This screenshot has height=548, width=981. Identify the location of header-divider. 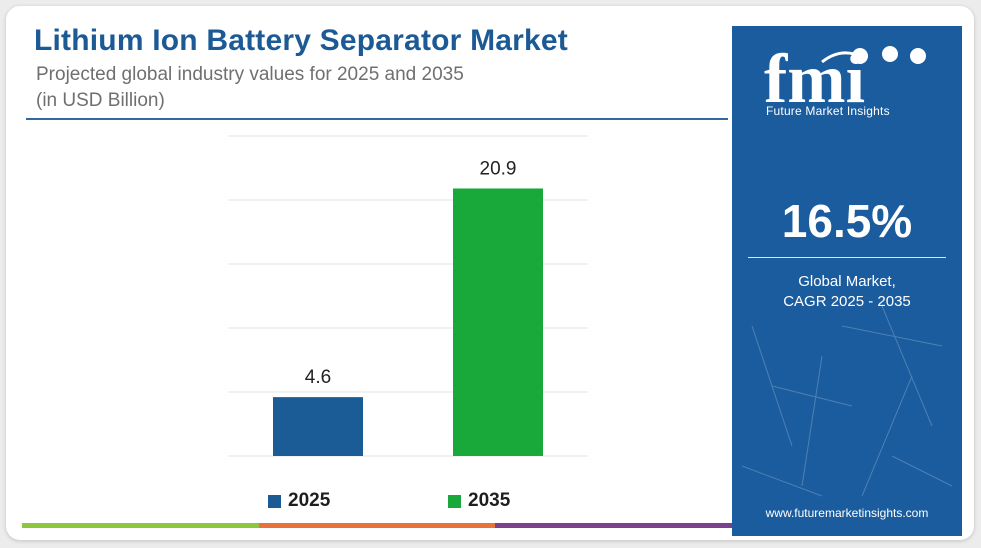
(377, 119).